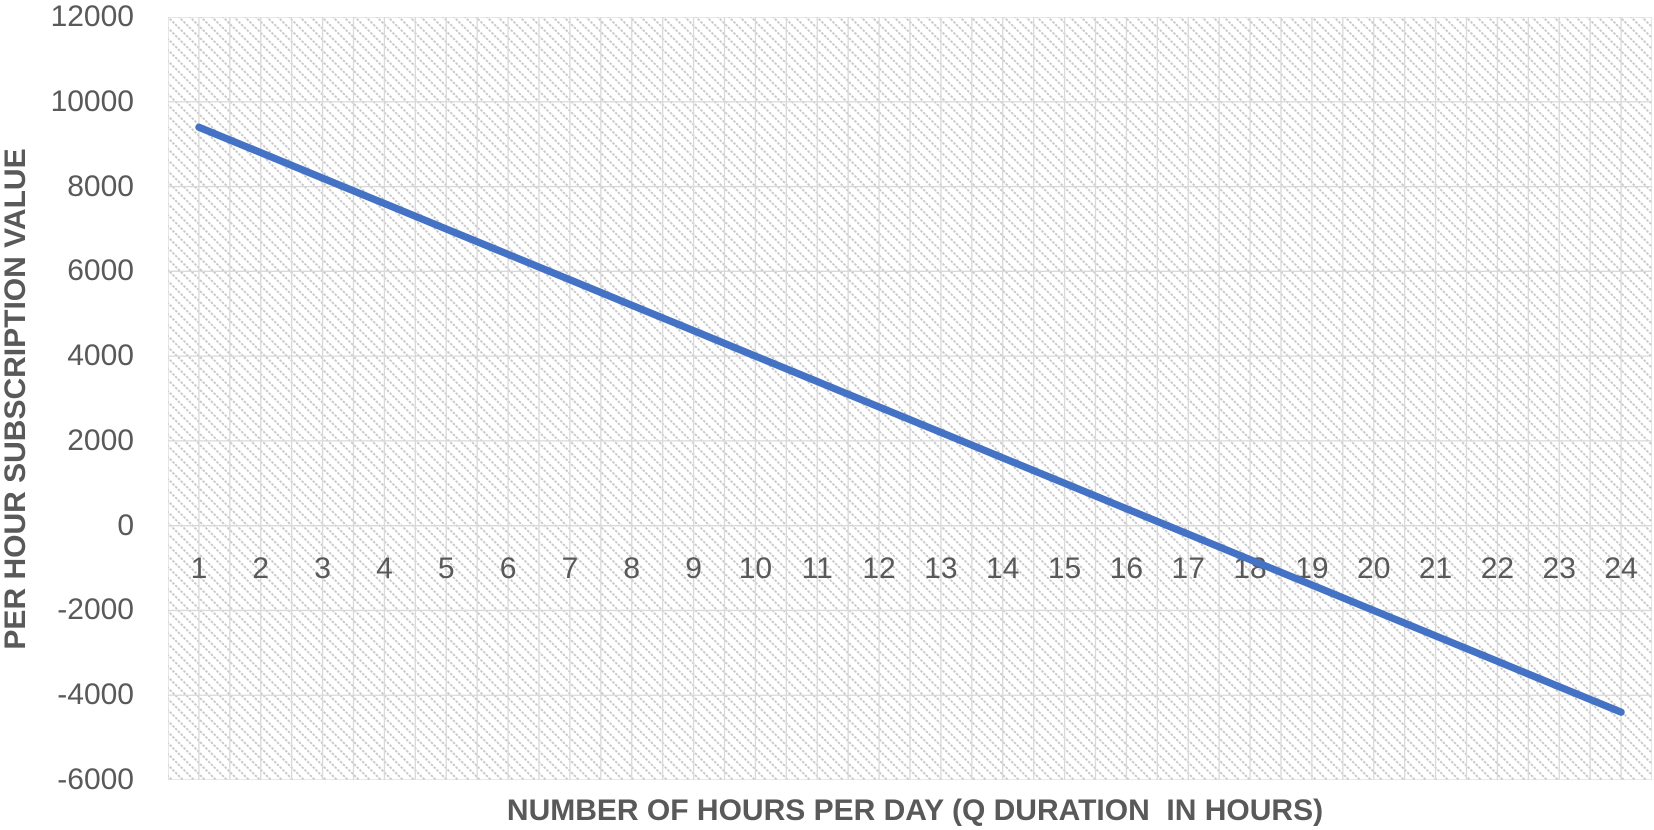 This screenshot has width=1654, height=830. What do you see at coordinates (92, 101) in the screenshot?
I see `y-tick-label: 10000` at bounding box center [92, 101].